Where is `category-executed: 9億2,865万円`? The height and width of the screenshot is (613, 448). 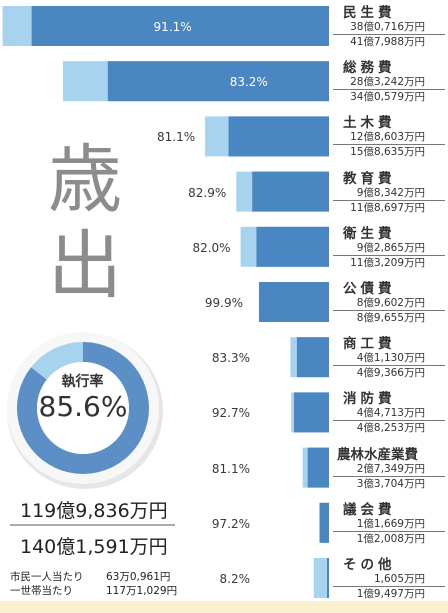
category-executed: 9億2,865万円 is located at coordinates (389, 249).